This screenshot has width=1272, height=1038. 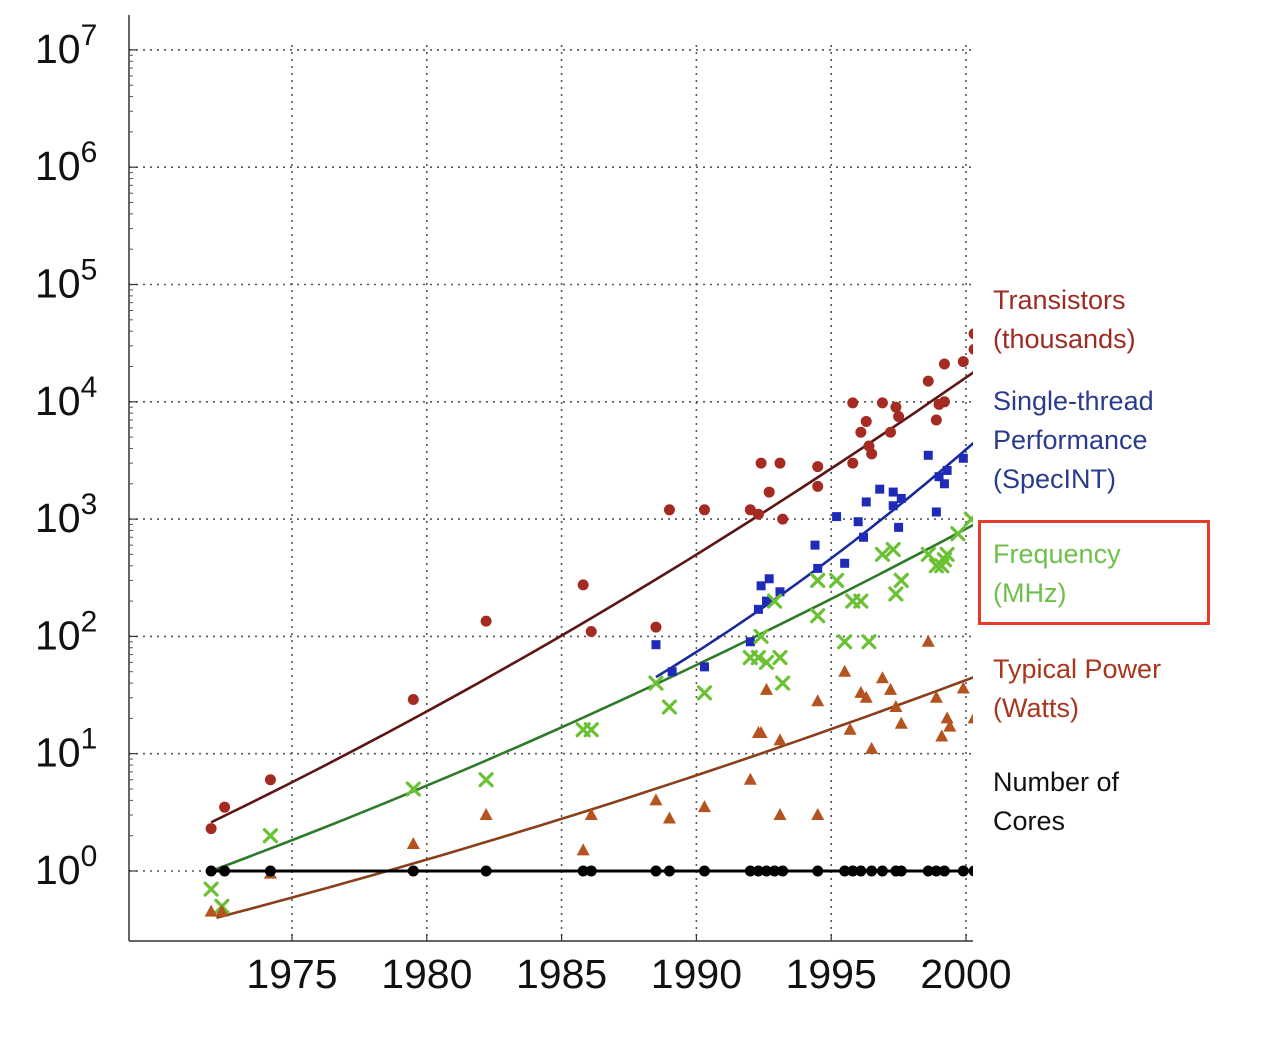 I want to click on legend-text: Cores, so click(x=1029, y=821).